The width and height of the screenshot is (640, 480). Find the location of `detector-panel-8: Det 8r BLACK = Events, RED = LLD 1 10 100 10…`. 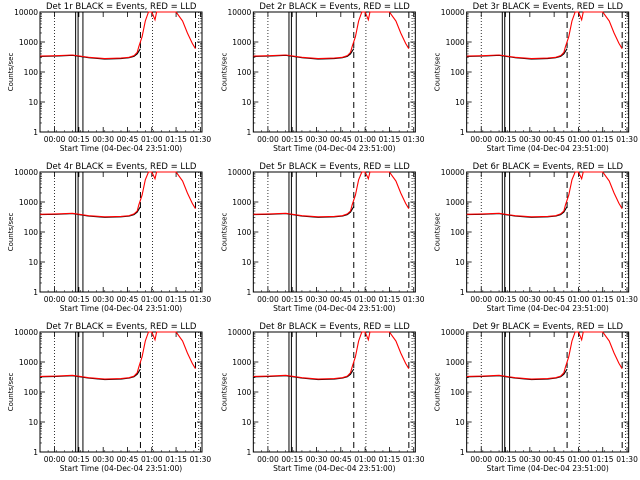

detector-panel-8: Det 8r BLACK = Events, RED = LLD 1 10 100 10… is located at coordinates (322, 397).